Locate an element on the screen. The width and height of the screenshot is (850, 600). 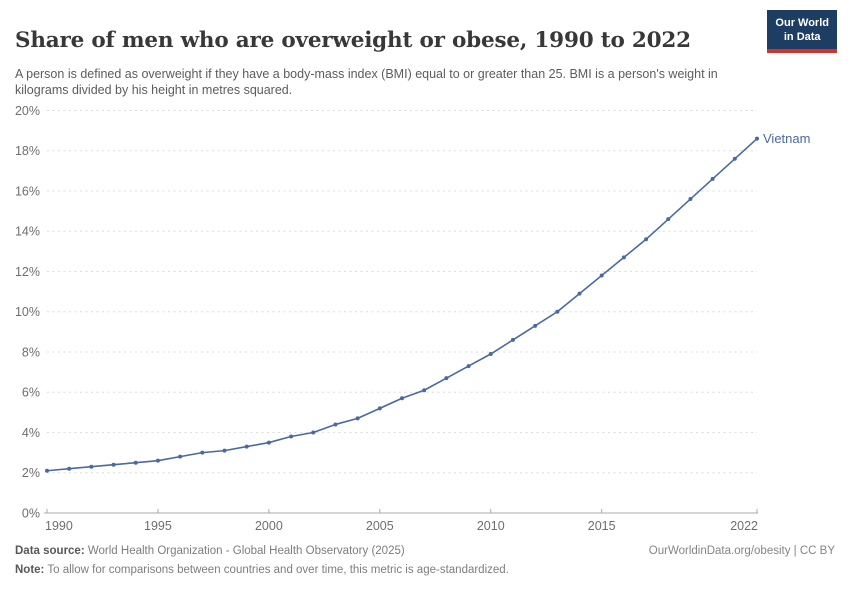
y-tick-label: 12% is located at coordinates (27, 272).